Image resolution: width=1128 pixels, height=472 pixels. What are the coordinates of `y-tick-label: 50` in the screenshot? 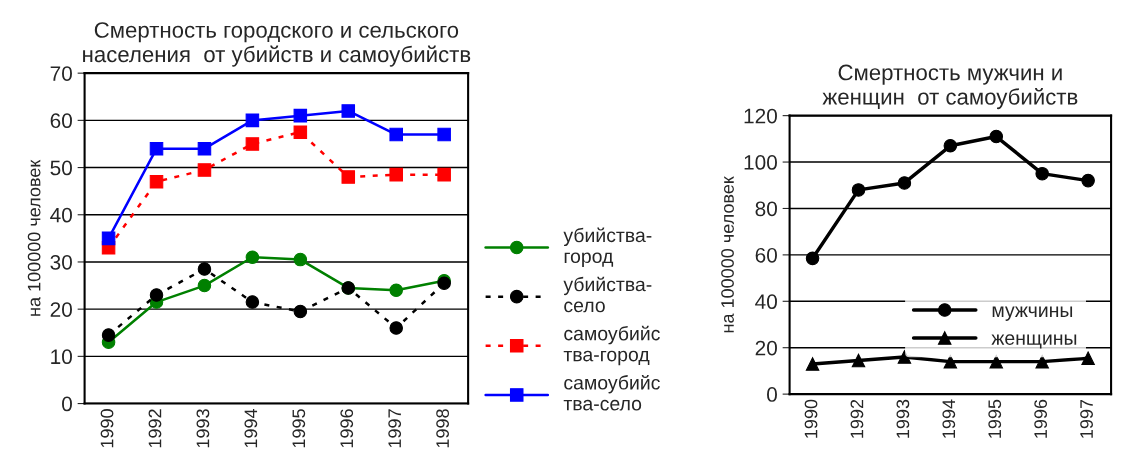 It's located at (61, 168).